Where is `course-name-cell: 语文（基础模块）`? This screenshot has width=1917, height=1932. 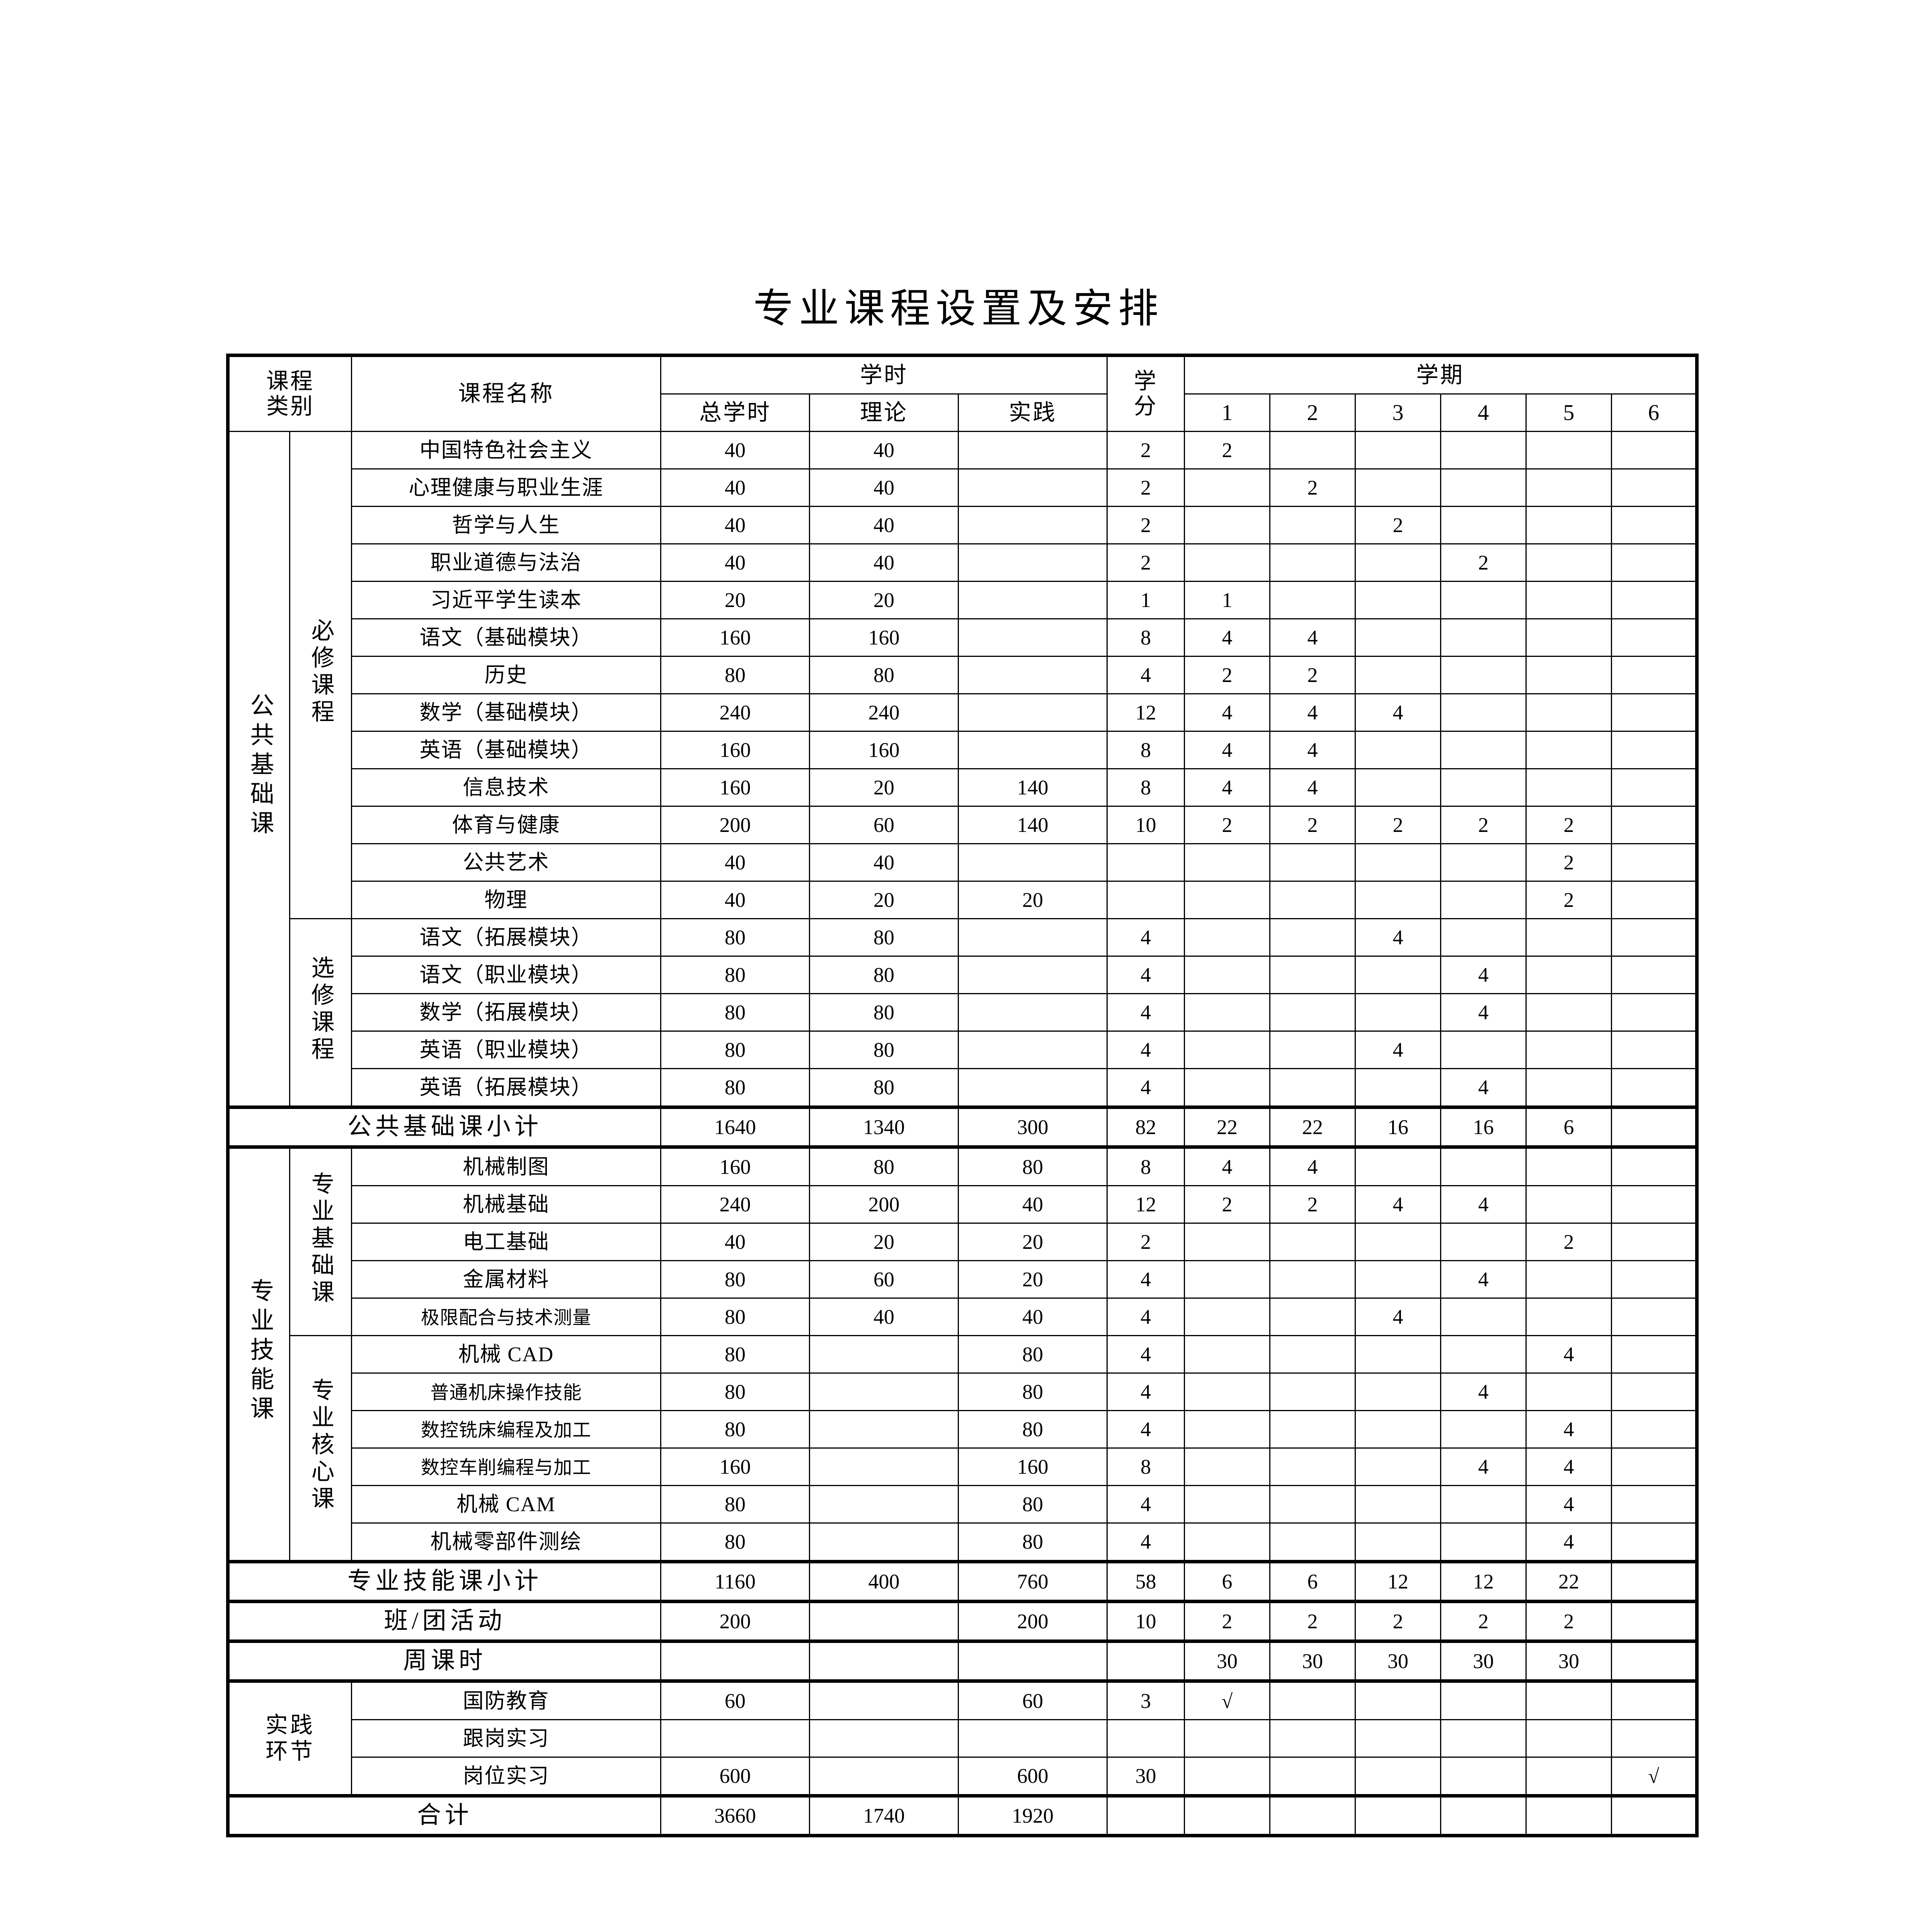 course-name-cell: 语文（基础模块） is located at coordinates (506, 638).